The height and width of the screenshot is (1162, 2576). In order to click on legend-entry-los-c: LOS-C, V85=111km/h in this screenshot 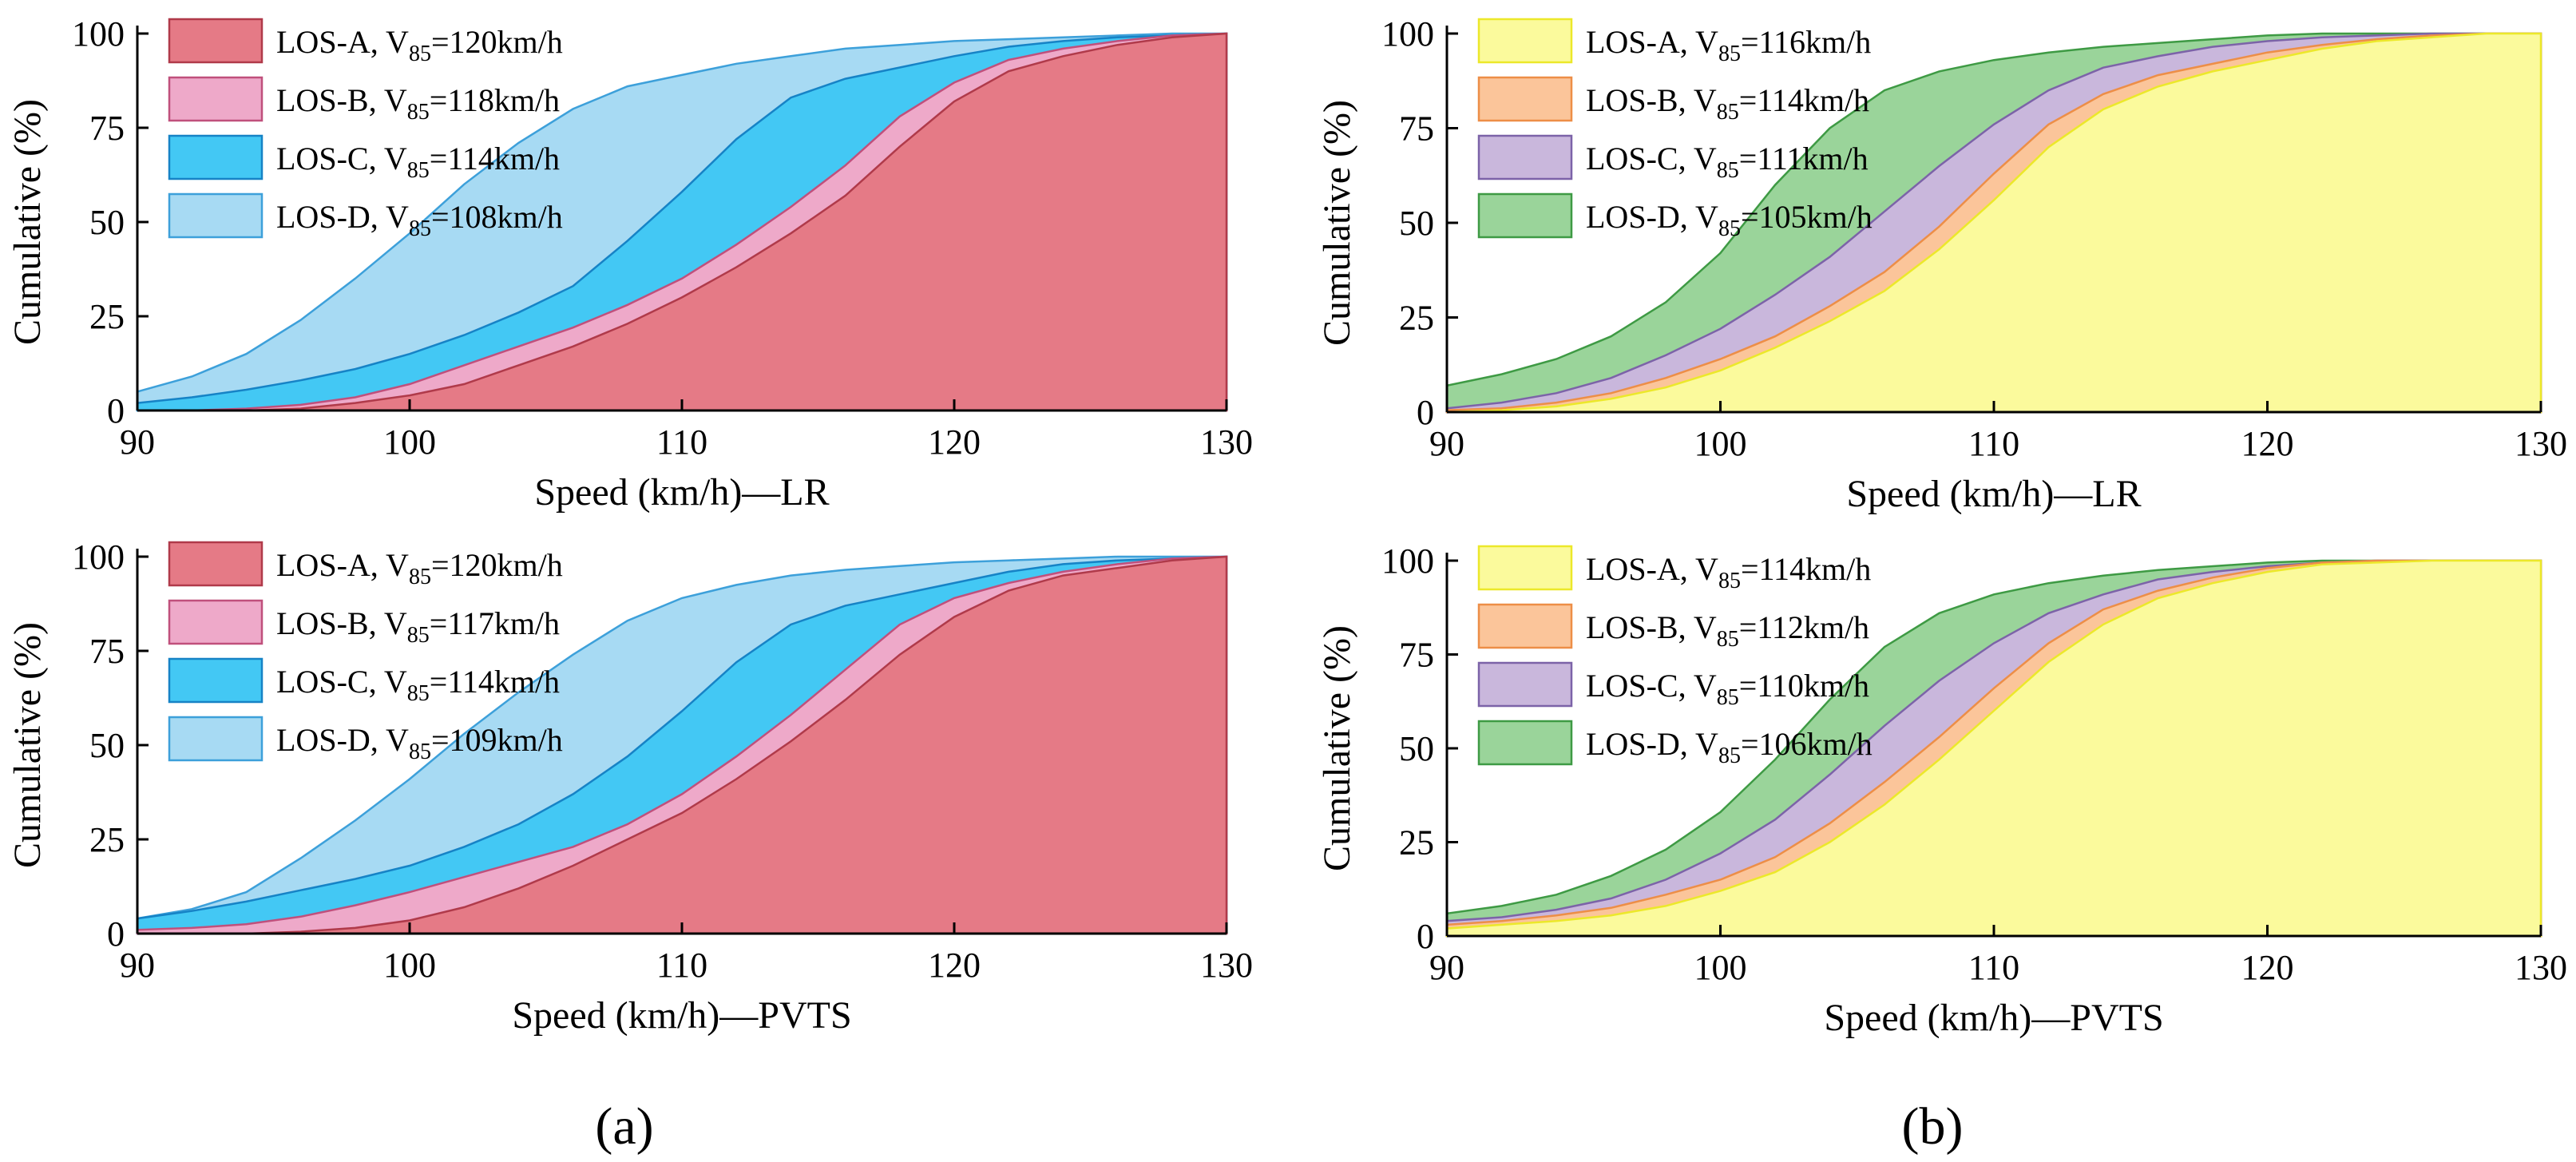, I will do `click(1727, 162)`.